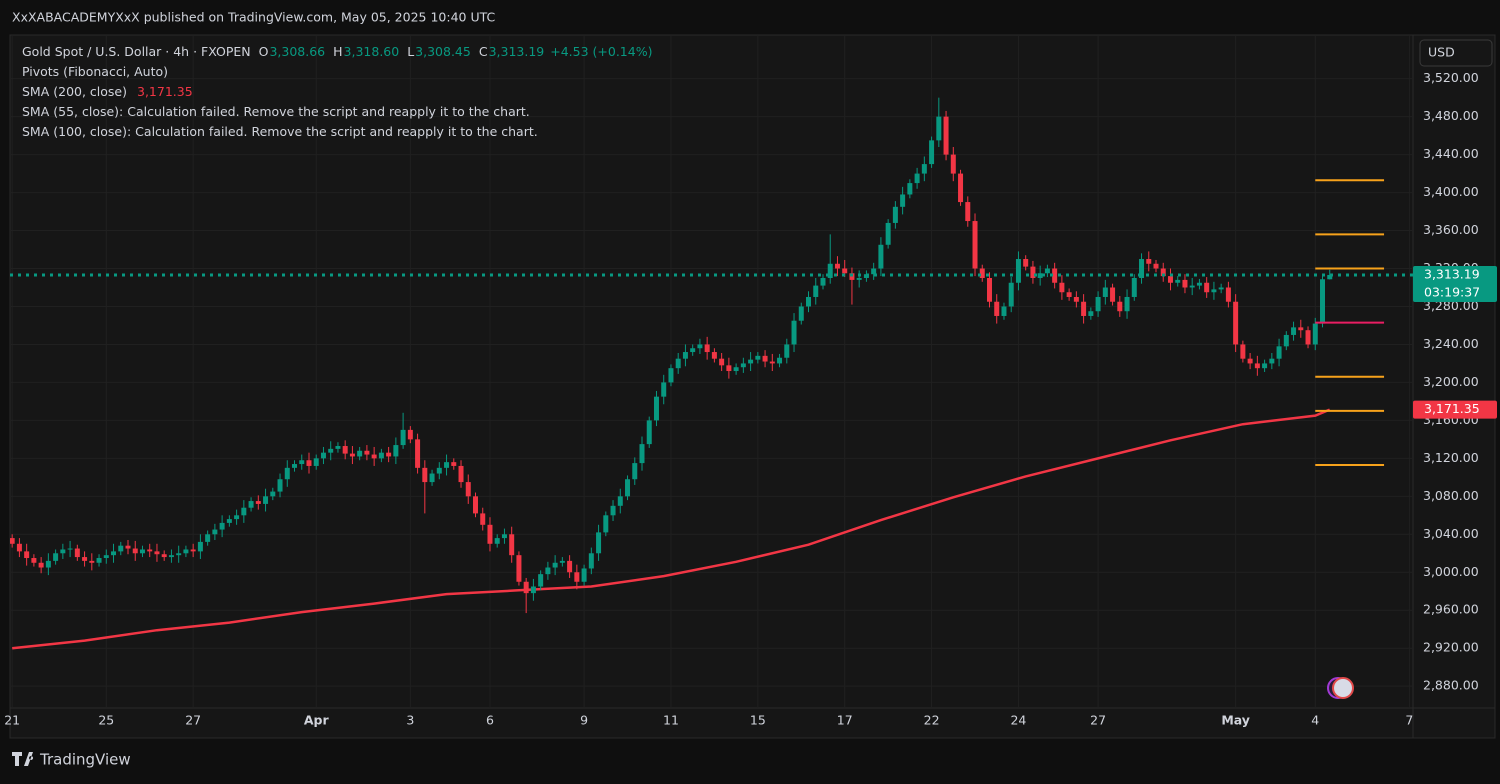 This screenshot has height=784, width=1500. I want to click on symbol-name: Gold Spot / U.S. Dollar · 4h · FXOPEN, so click(136, 51).